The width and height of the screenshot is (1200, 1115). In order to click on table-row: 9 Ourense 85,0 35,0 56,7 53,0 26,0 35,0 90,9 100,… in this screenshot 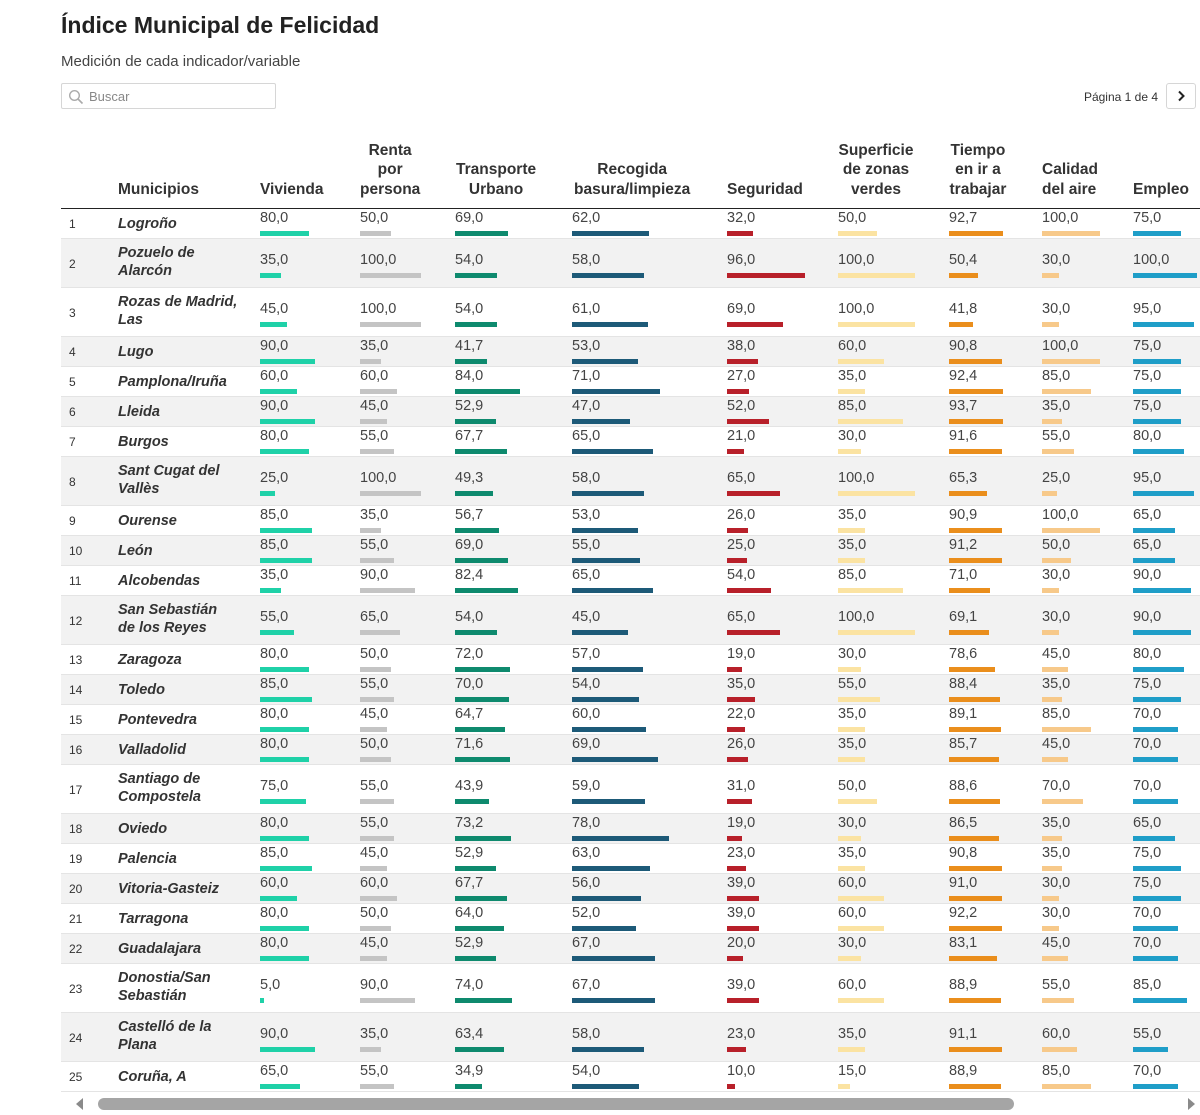, I will do `click(630, 521)`.